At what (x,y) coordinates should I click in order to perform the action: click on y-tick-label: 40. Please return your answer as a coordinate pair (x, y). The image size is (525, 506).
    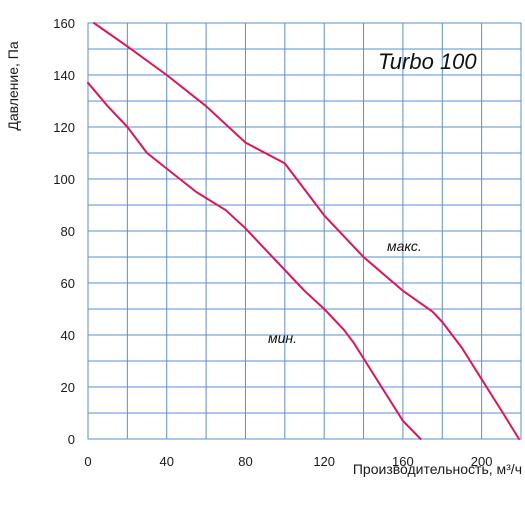
    Looking at the image, I should click on (68, 335).